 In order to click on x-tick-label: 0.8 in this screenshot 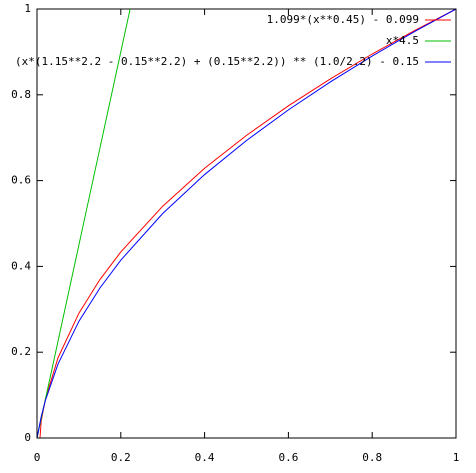, I will do `click(372, 457)`.